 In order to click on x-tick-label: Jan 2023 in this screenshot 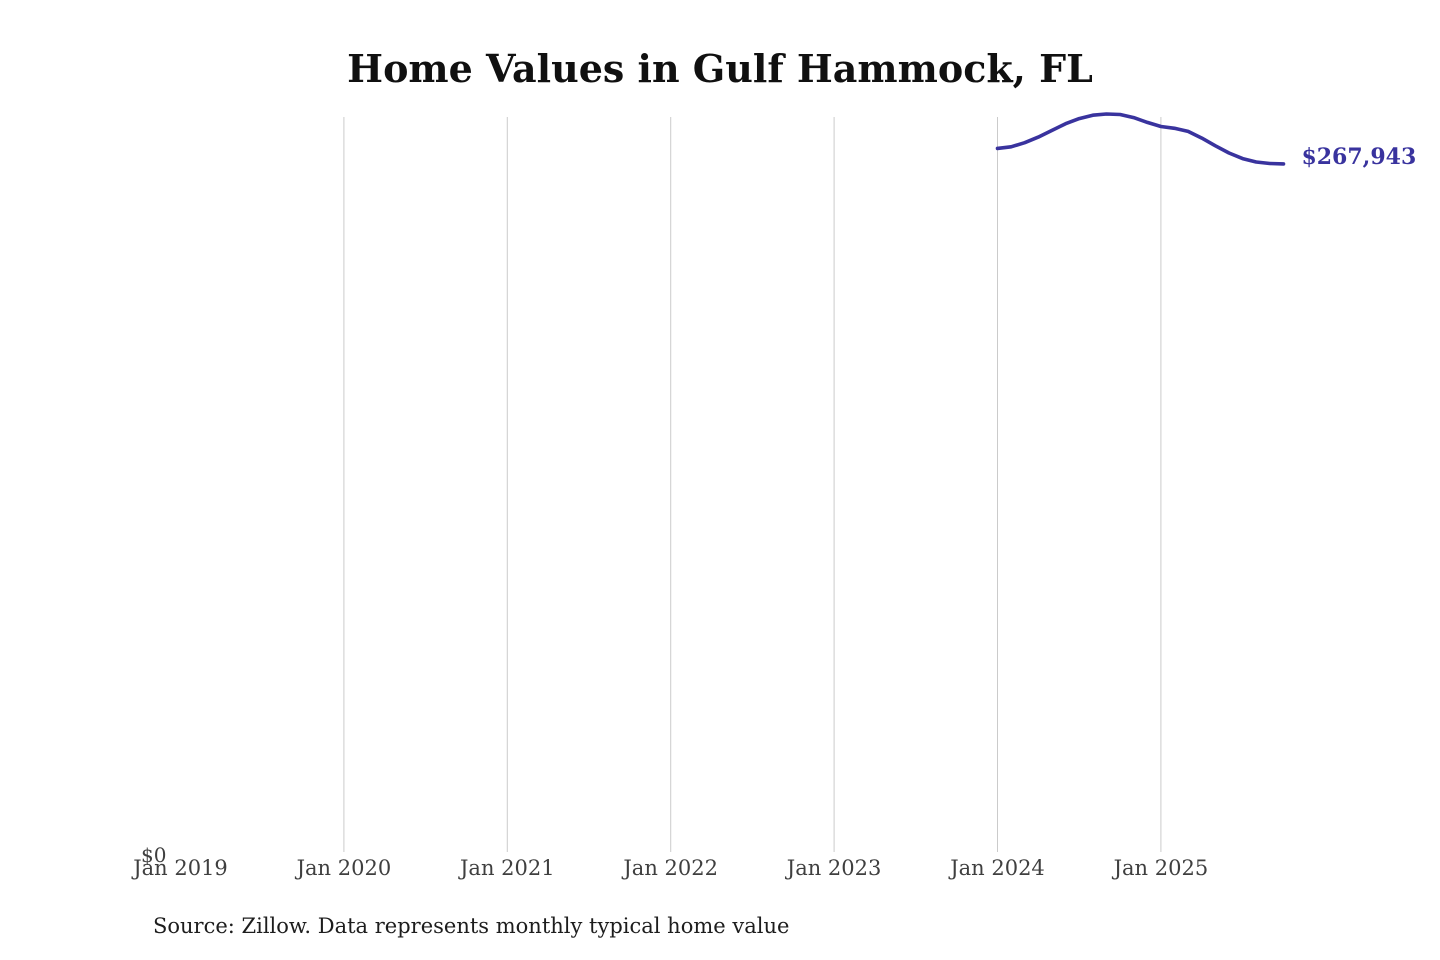, I will do `click(834, 868)`.